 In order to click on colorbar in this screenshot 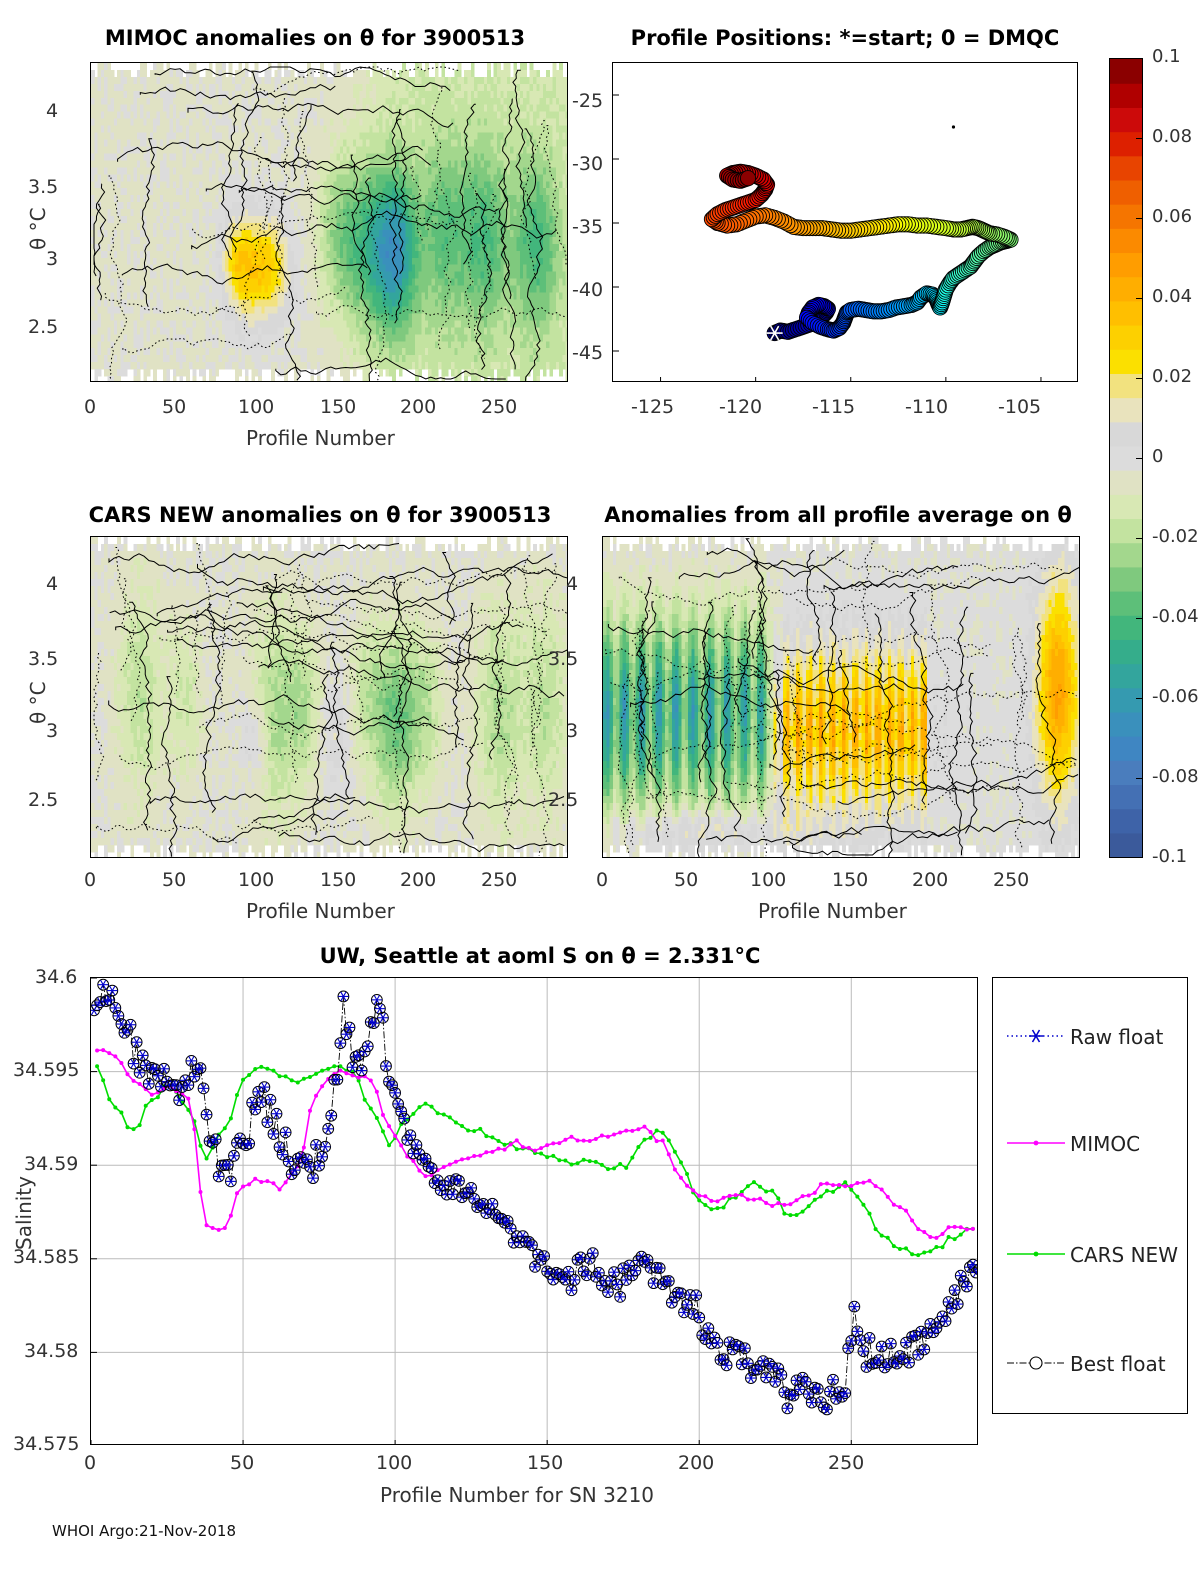, I will do `click(1126, 458)`.